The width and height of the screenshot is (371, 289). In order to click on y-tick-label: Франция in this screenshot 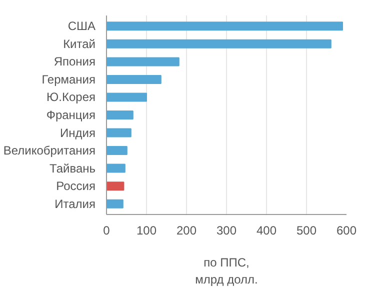, I will do `click(71, 115)`.